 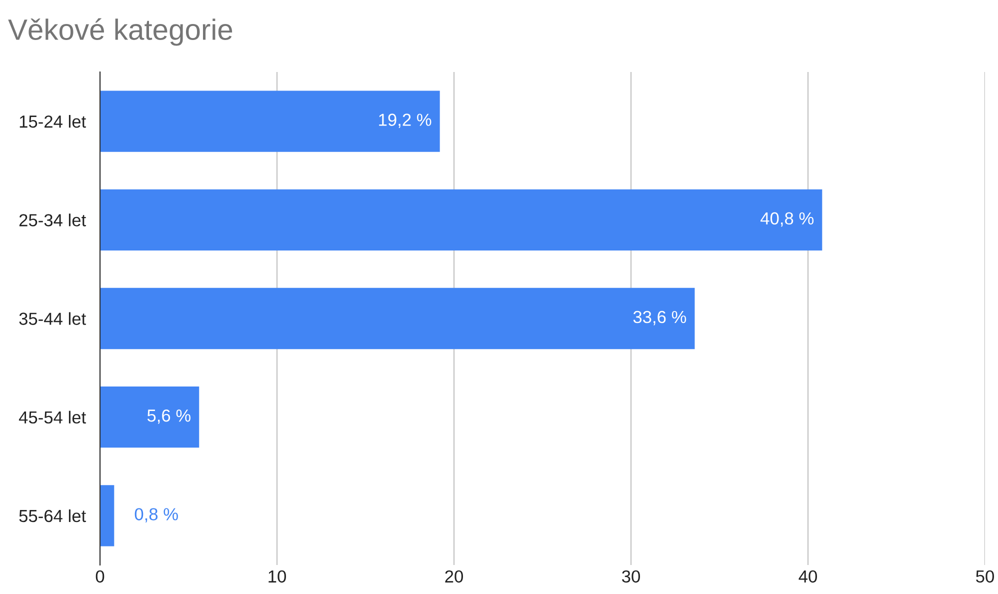 I want to click on x-tick-label: 20, so click(x=454, y=576).